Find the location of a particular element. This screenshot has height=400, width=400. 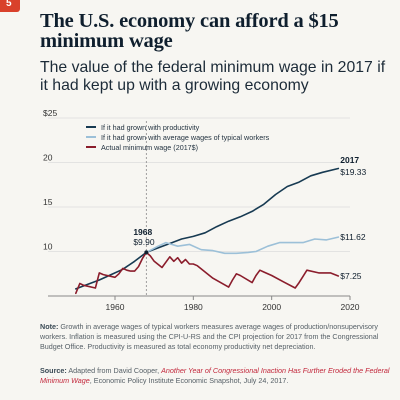

annotation-end-year: 2017 is located at coordinates (349, 160).